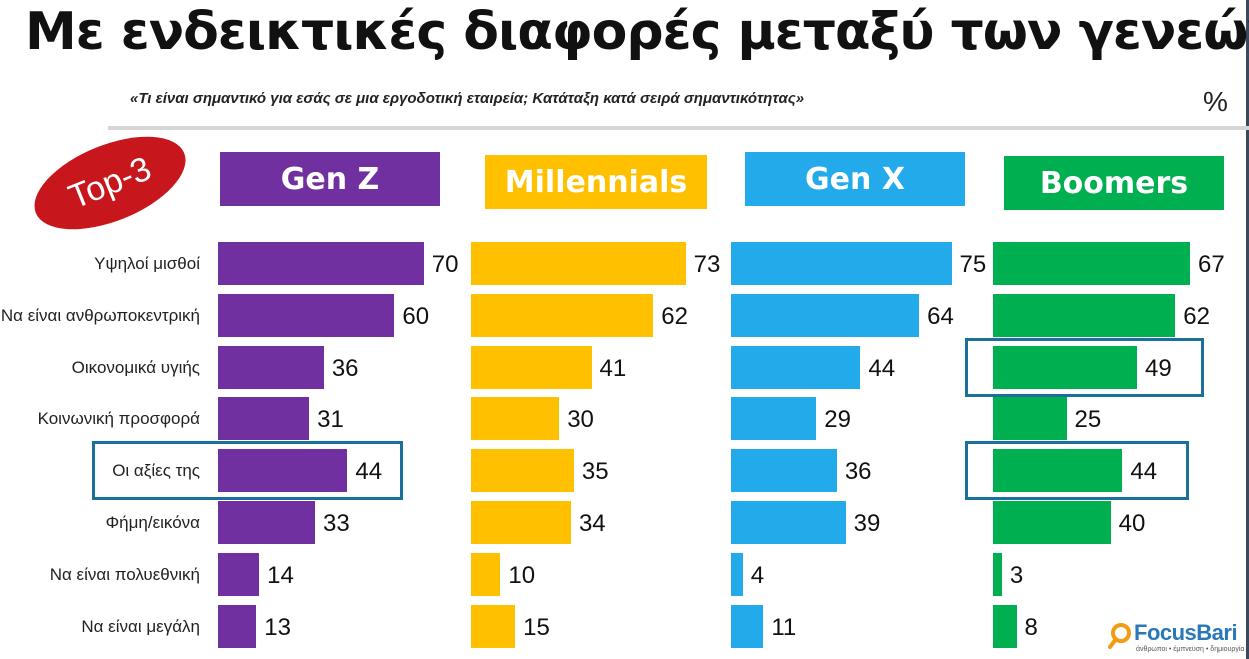 The height and width of the screenshot is (659, 1249). What do you see at coordinates (135, 367) in the screenshot?
I see `category-label: Οικονομικά υγιής` at bounding box center [135, 367].